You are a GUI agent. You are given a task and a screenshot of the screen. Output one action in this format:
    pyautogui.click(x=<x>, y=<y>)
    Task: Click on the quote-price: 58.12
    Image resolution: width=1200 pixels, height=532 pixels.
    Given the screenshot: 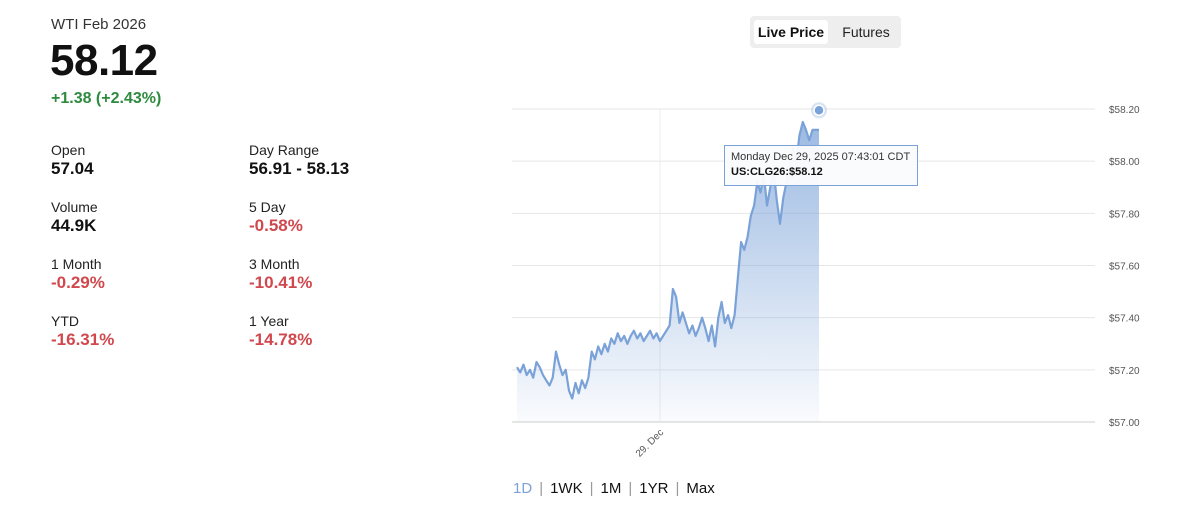 What is the action you would take?
    pyautogui.click(x=104, y=60)
    